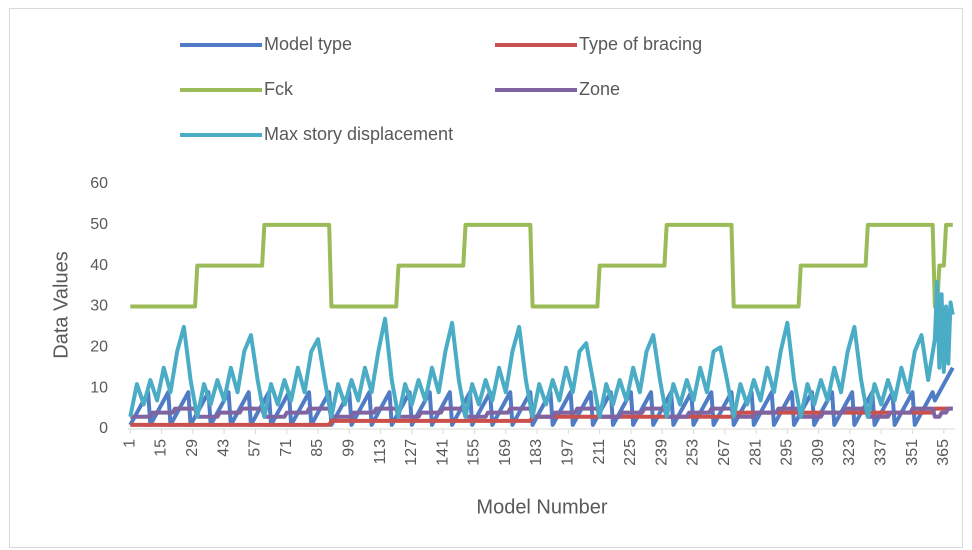 Image resolution: width=972 pixels, height=550 pixels. What do you see at coordinates (630, 452) in the screenshot?
I see `x-tick-label: 225` at bounding box center [630, 452].